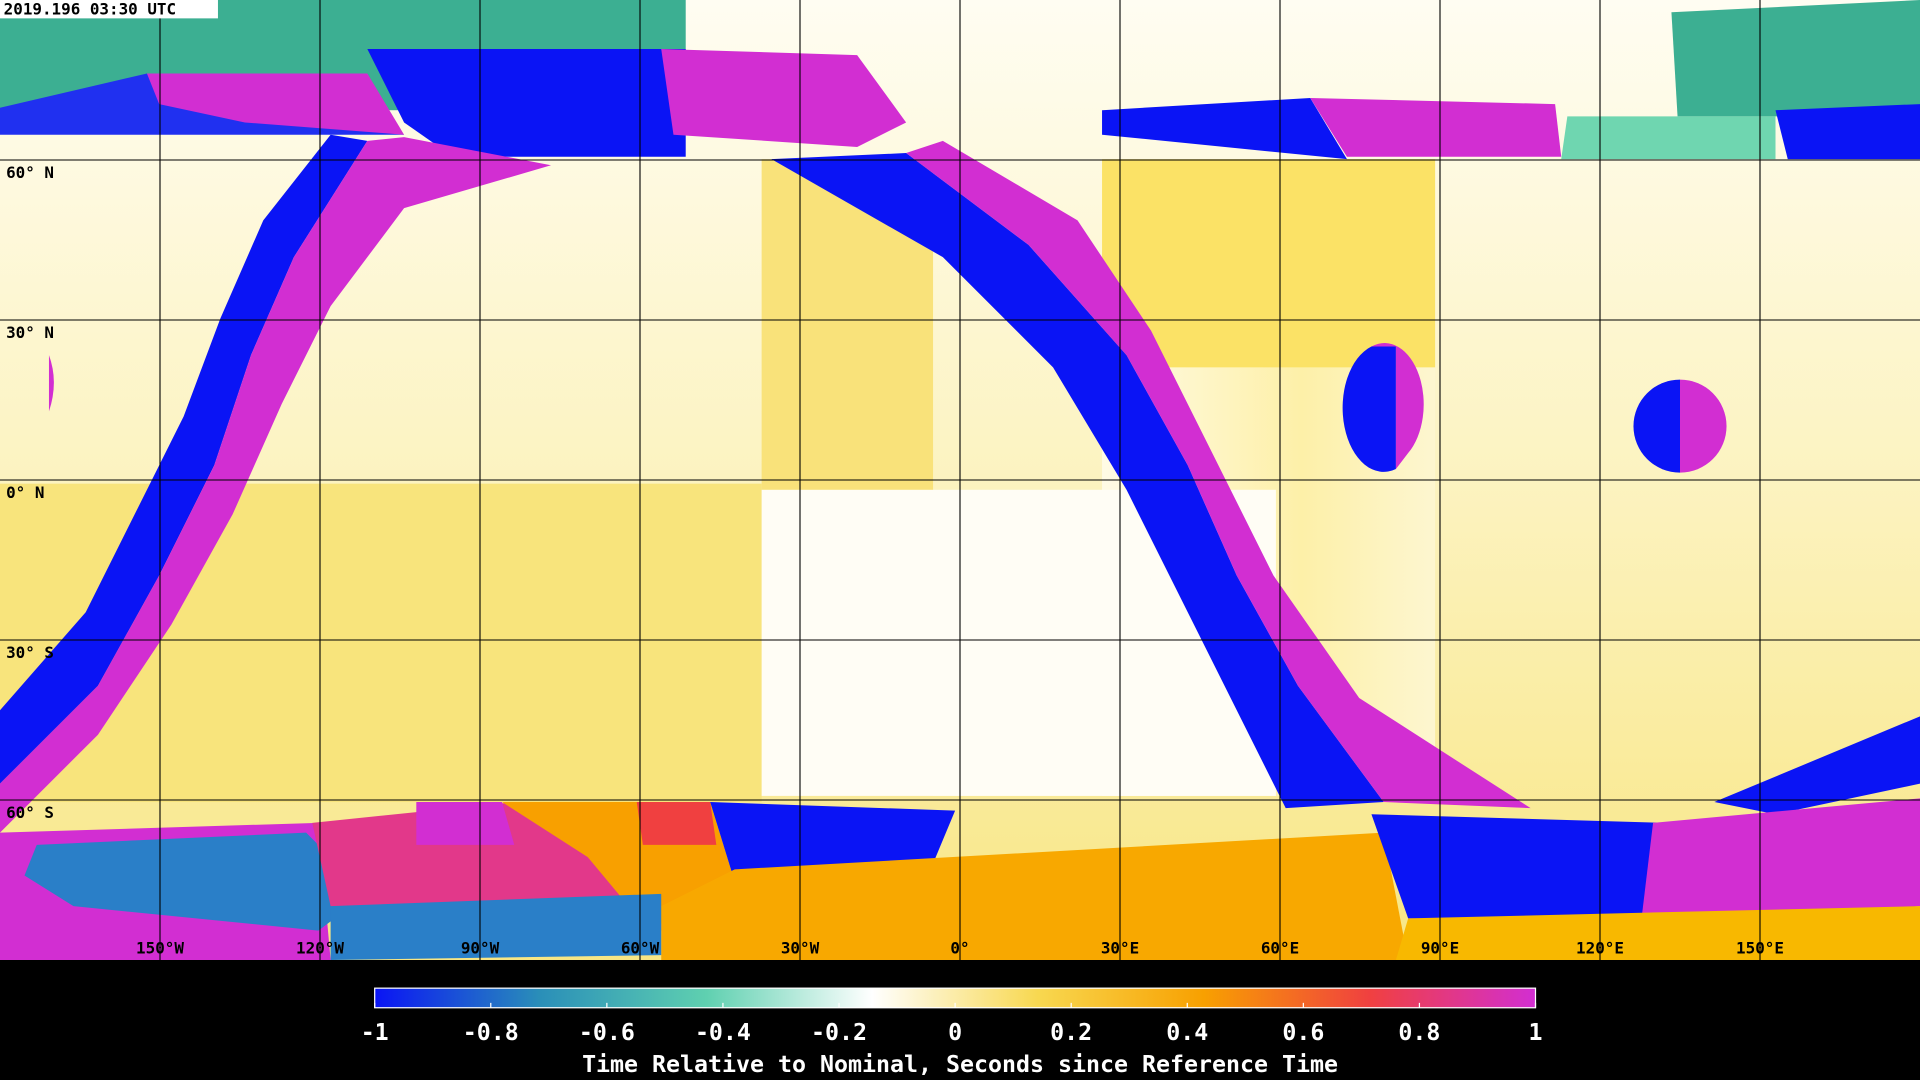 The height and width of the screenshot is (1080, 1920). What do you see at coordinates (1187, 1032) in the screenshot?
I see `colorbar-tick-label: 0.4` at bounding box center [1187, 1032].